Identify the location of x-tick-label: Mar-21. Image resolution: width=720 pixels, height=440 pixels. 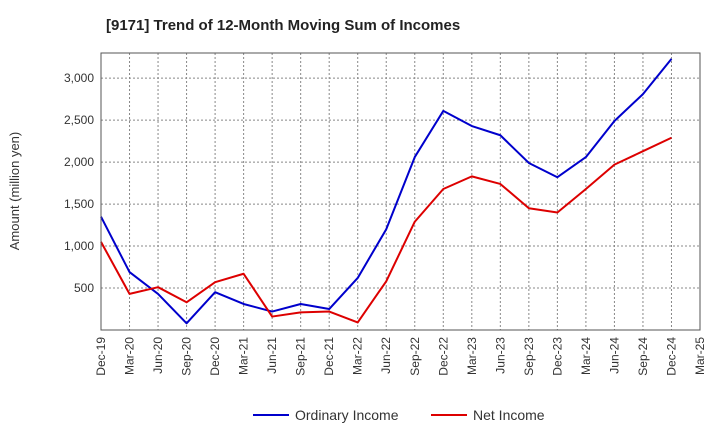
(244, 356).